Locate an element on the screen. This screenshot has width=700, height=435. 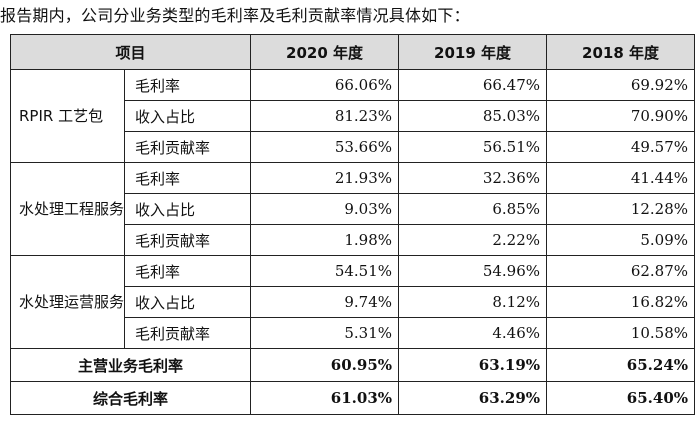
header-item: 项目 is located at coordinates (130, 52).